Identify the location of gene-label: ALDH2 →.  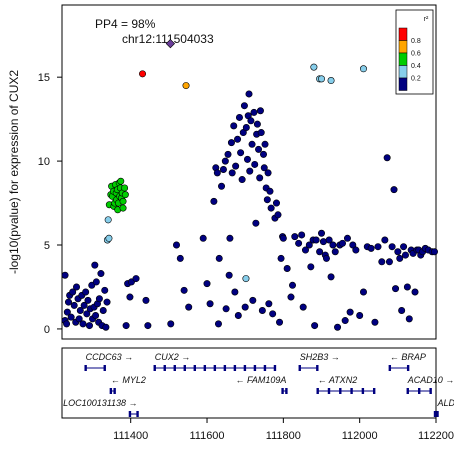
(445, 403).